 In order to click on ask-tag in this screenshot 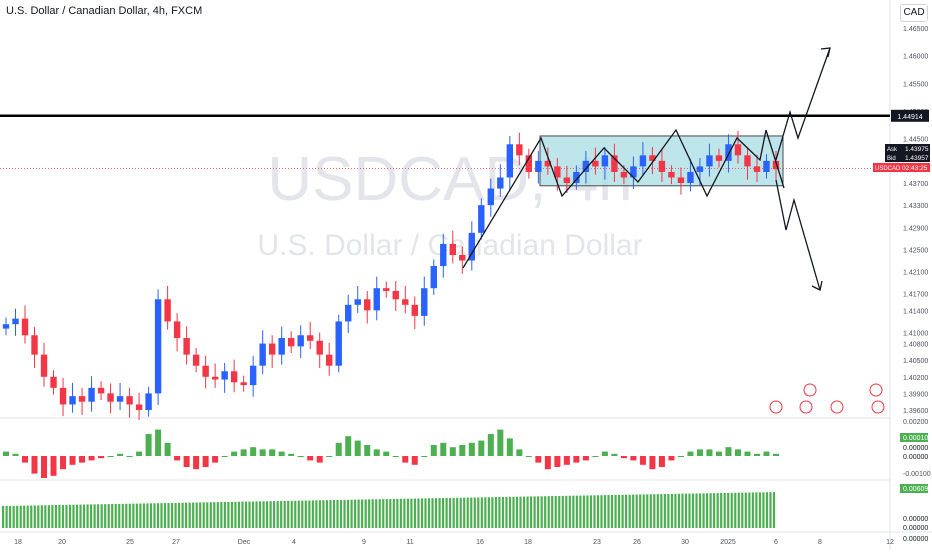, I will do `click(907, 148)`.